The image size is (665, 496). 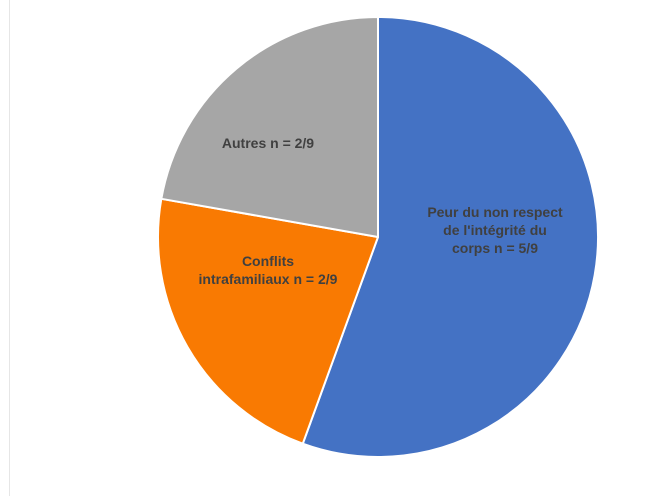 I want to click on slice-label-2-line-1: Conflits, so click(x=268, y=261).